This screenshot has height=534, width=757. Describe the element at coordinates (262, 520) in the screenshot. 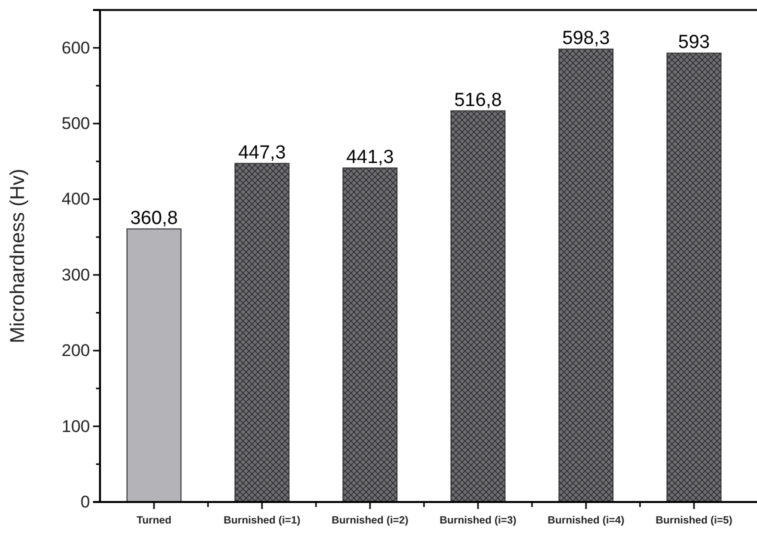

I see `x-tick-label: Burnished (i=1)` at that location.